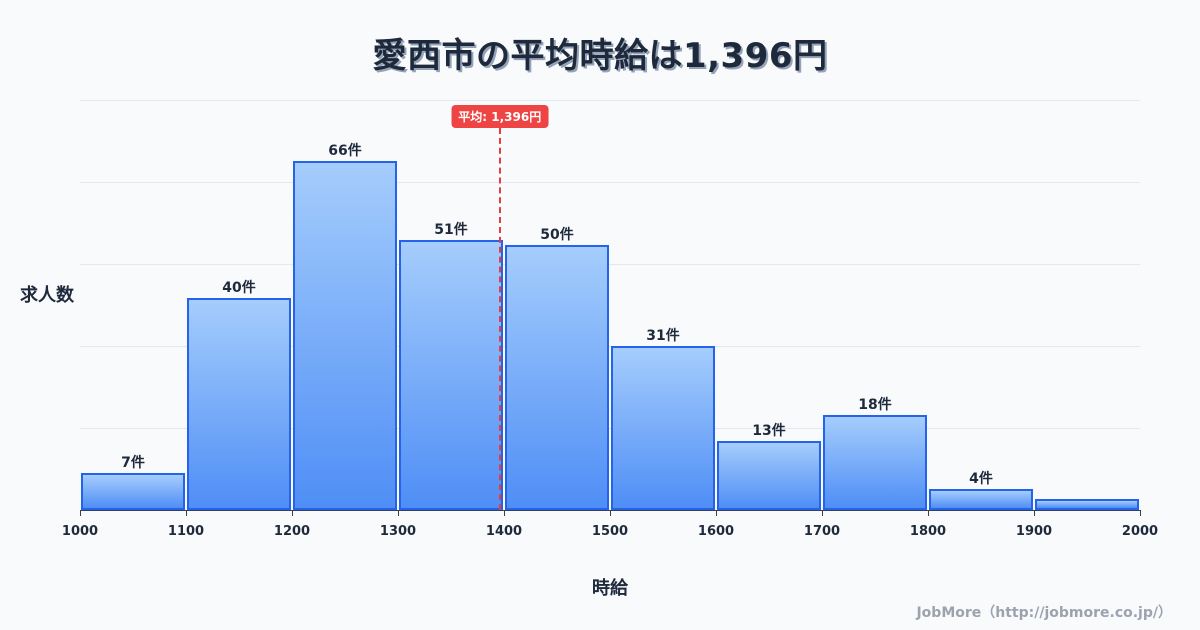 This screenshot has width=1200, height=630. Describe the element at coordinates (398, 531) in the screenshot. I see `x-tick-label: 1300` at that location.